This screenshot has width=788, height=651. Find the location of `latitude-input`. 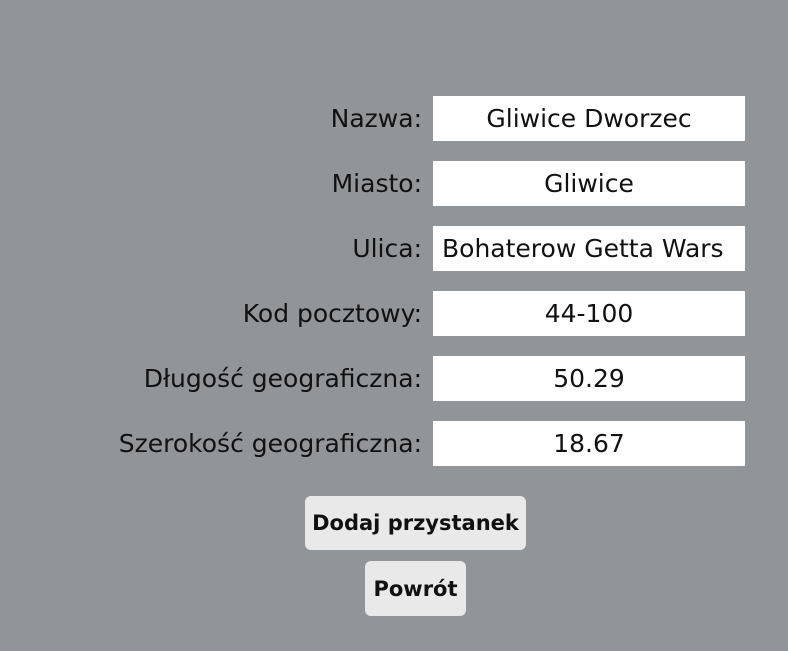

latitude-input is located at coordinates (589, 443).